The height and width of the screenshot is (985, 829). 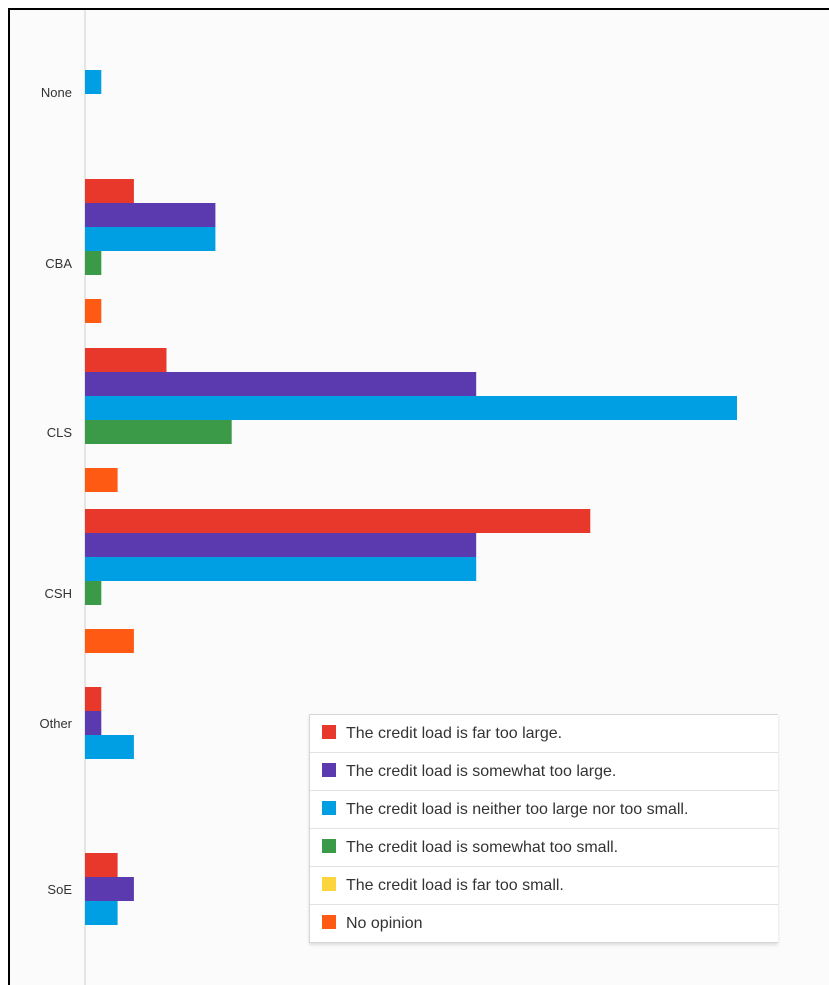 What do you see at coordinates (384, 923) in the screenshot?
I see `legend-label-5: No opinion` at bounding box center [384, 923].